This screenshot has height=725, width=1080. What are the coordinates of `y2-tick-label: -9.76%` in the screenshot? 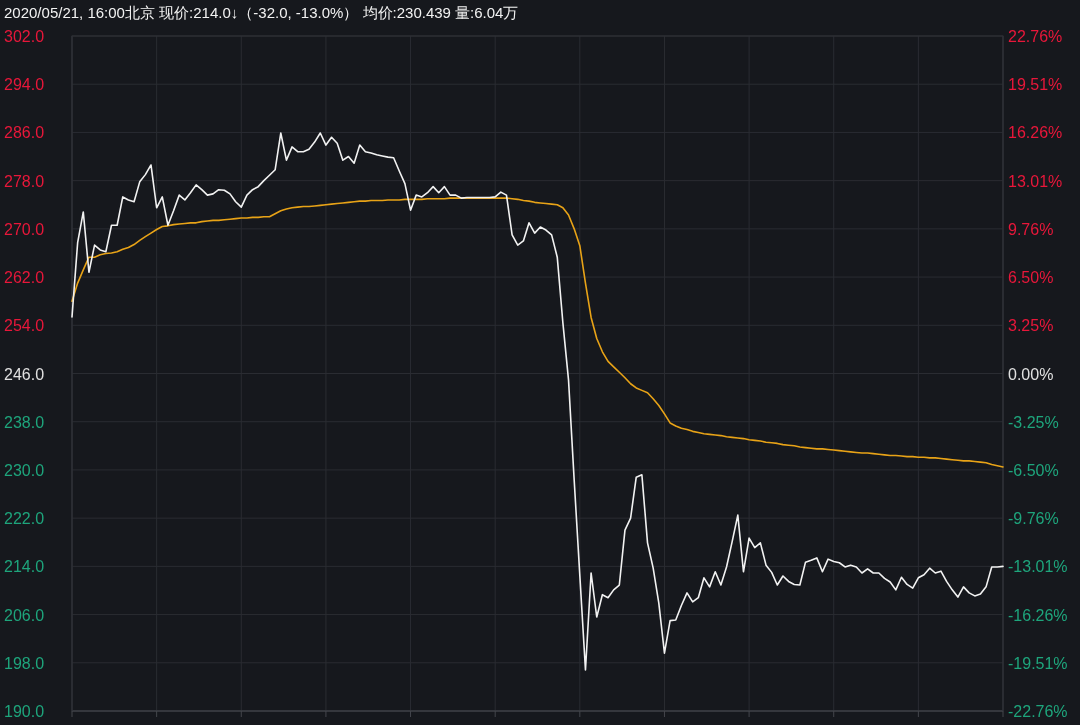 It's located at (1033, 519).